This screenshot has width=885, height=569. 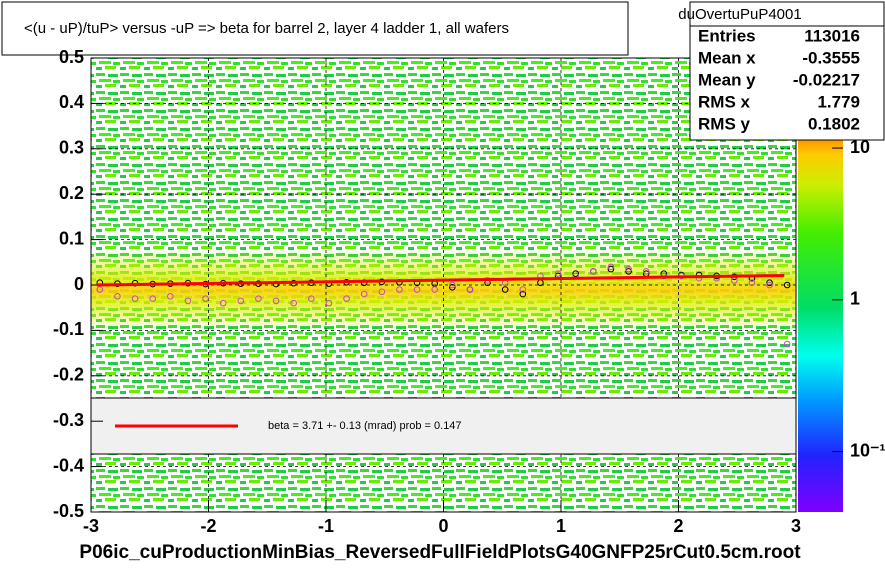 What do you see at coordinates (68, 375) in the screenshot?
I see `y-tick-label: -0.2` at bounding box center [68, 375].